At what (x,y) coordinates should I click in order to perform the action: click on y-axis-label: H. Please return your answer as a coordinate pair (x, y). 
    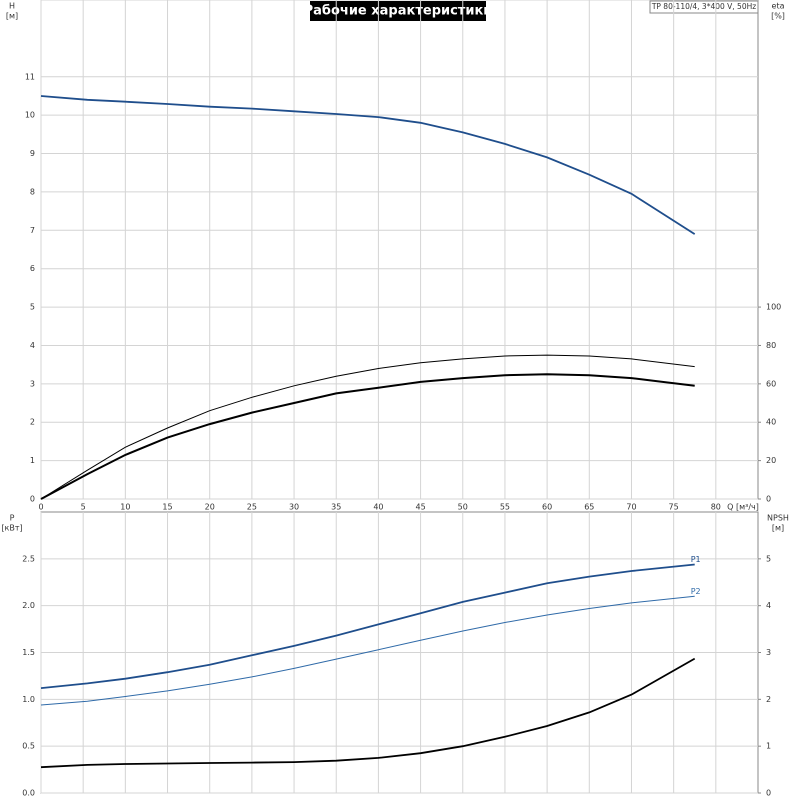
    Looking at the image, I should click on (12, 6).